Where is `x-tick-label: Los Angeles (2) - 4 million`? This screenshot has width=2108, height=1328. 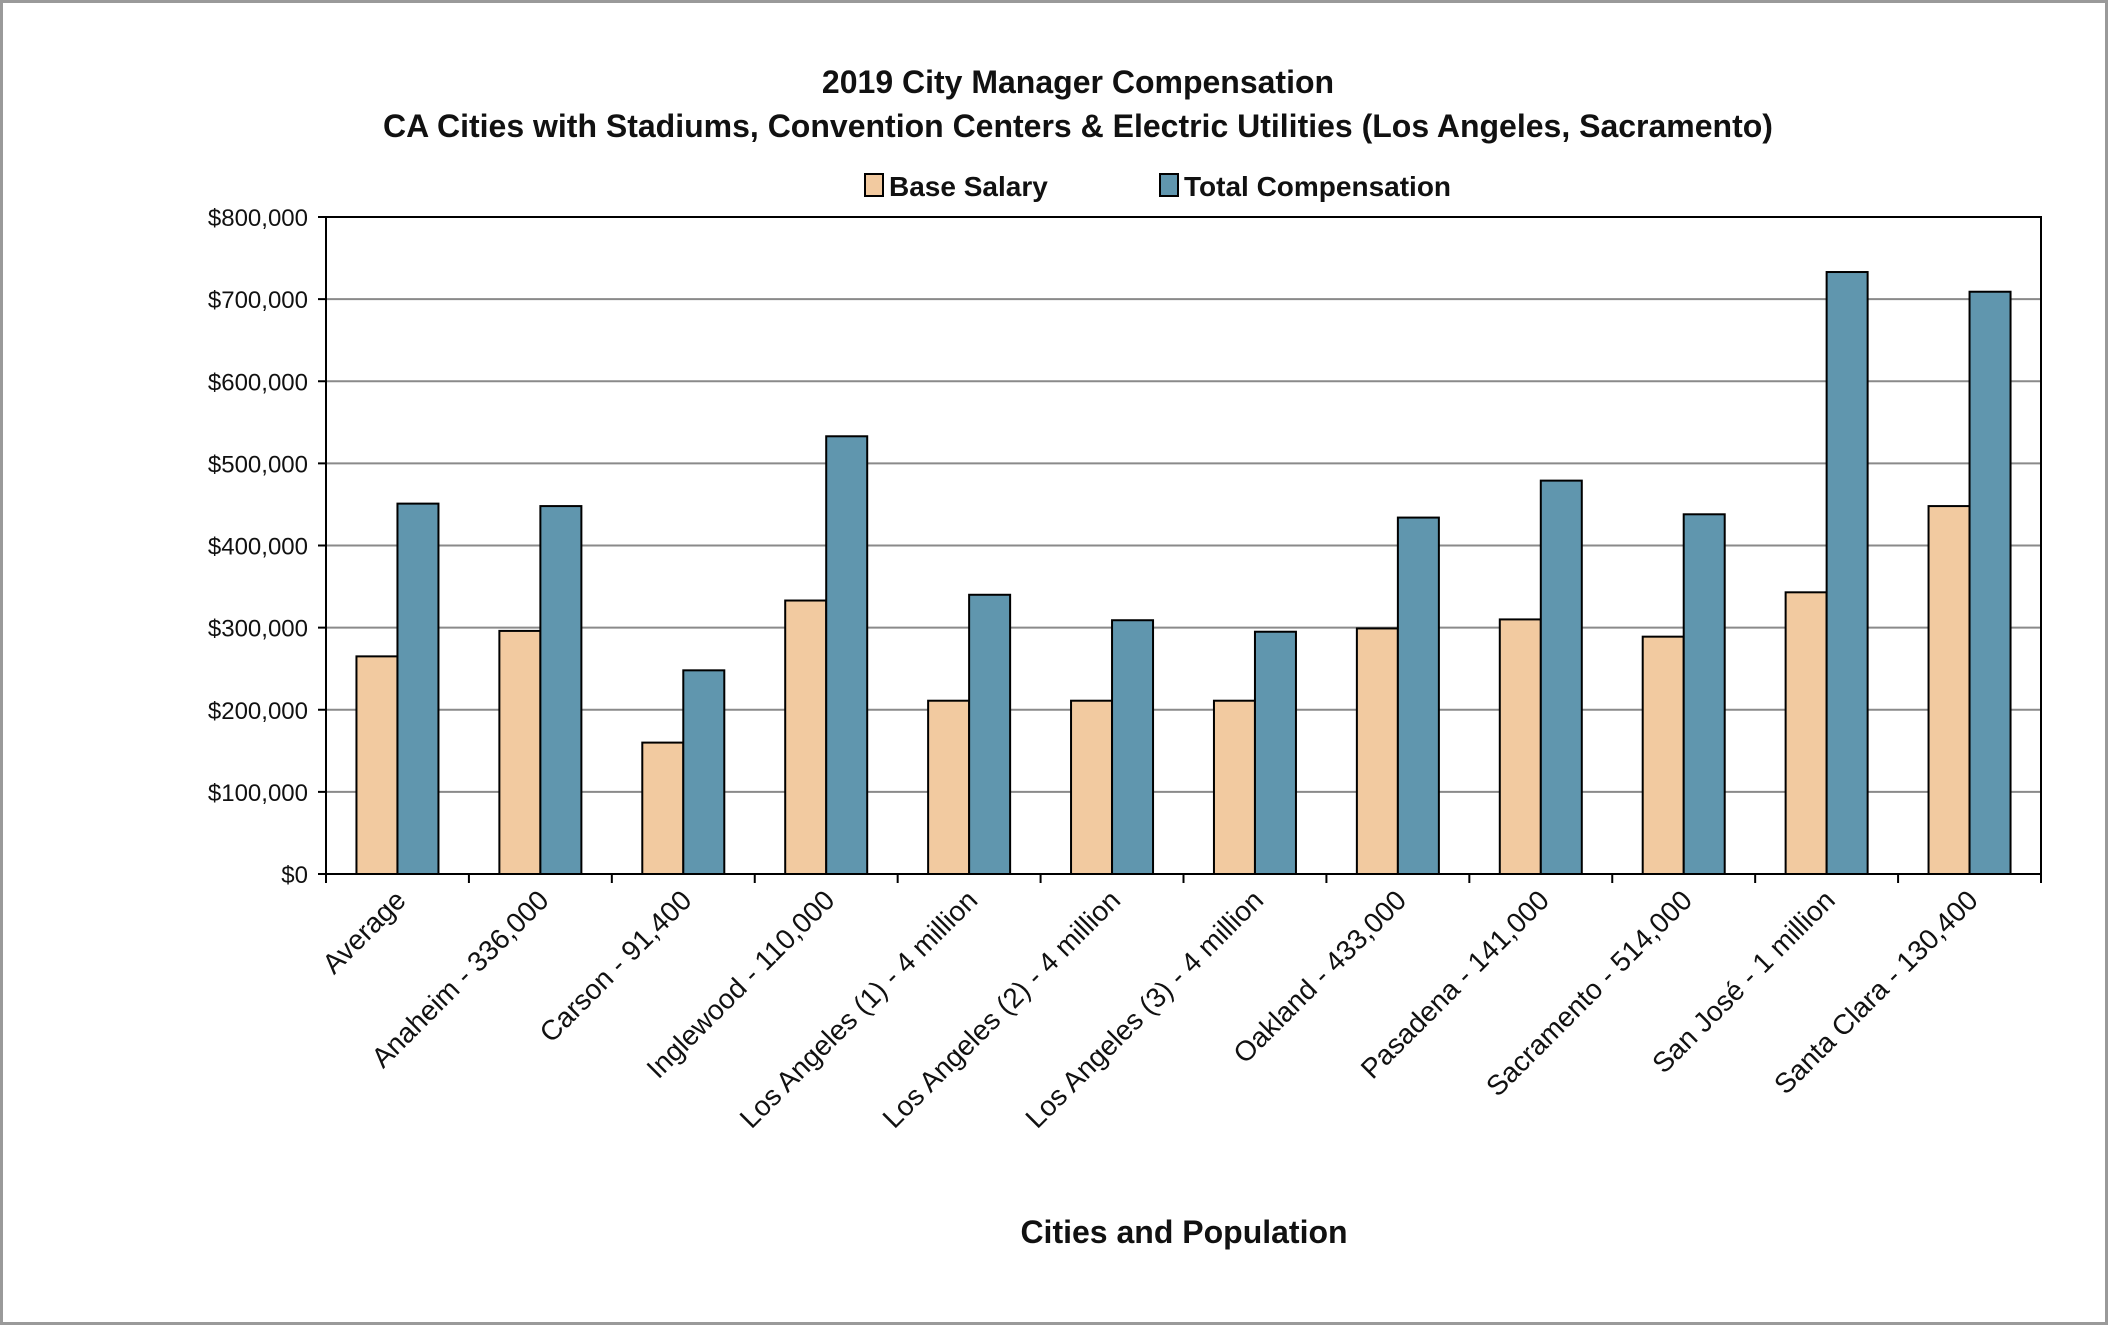
x-tick-label: Los Angeles (2) - 4 million is located at coordinates (1002, 1009).